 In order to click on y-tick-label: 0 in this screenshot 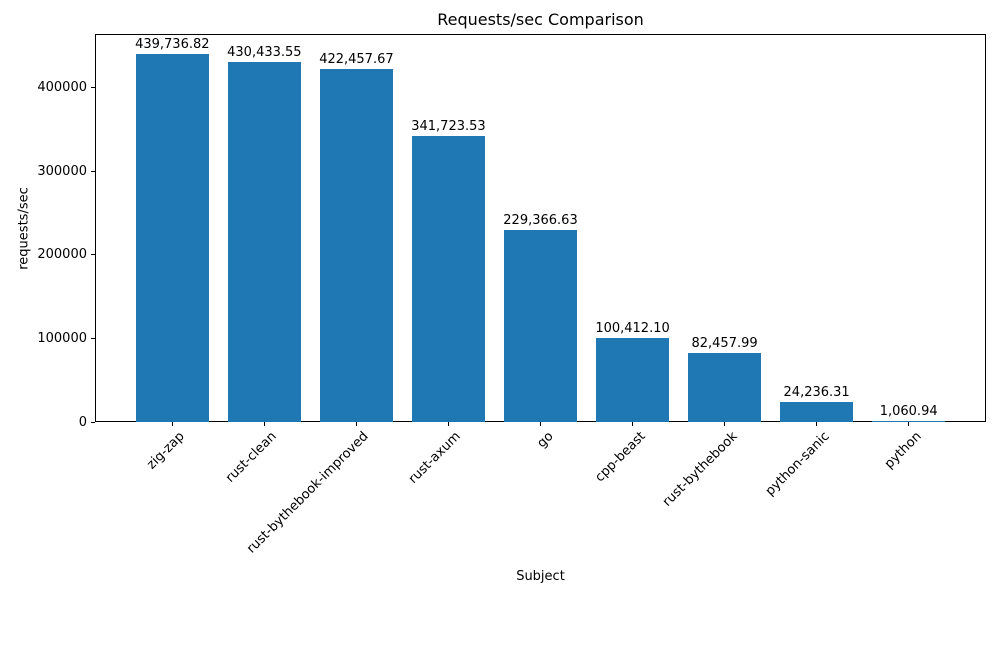, I will do `click(82, 422)`.